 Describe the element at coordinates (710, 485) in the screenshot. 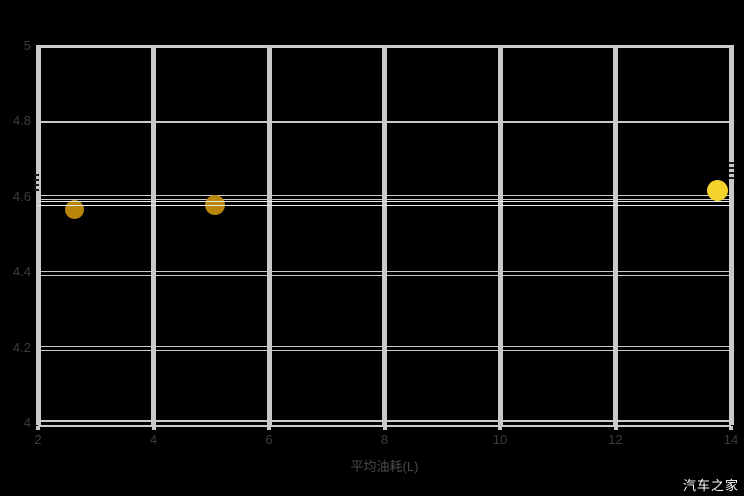

I see `watermark-autohome-label: 汽车之家` at that location.